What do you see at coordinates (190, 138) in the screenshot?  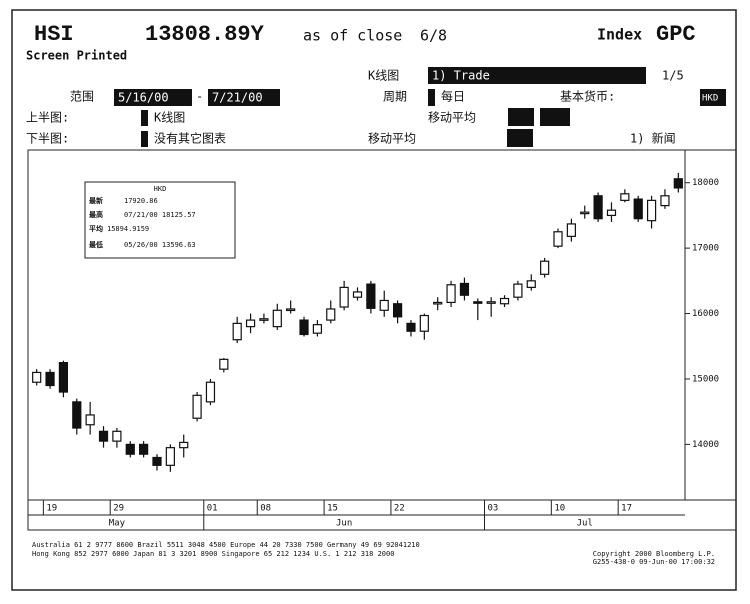 I see `field-value: 没有其它图表` at bounding box center [190, 138].